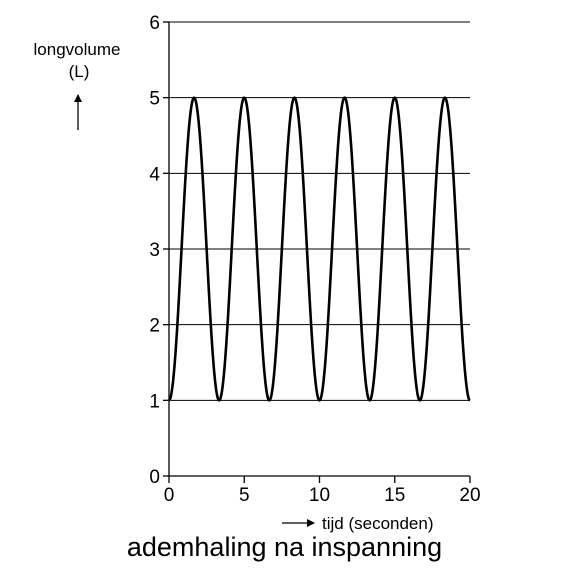 This screenshot has width=569, height=579. Describe the element at coordinates (154, 23) in the screenshot. I see `y-tick-label-6: 6` at that location.